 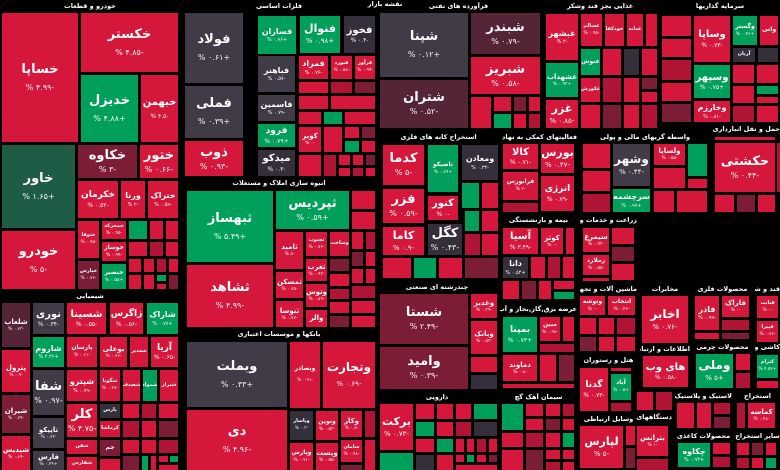 What do you see at coordinates (129, 42) in the screenshot?
I see `stock-tile: خکستر -۴.۸۵ %` at bounding box center [129, 42].